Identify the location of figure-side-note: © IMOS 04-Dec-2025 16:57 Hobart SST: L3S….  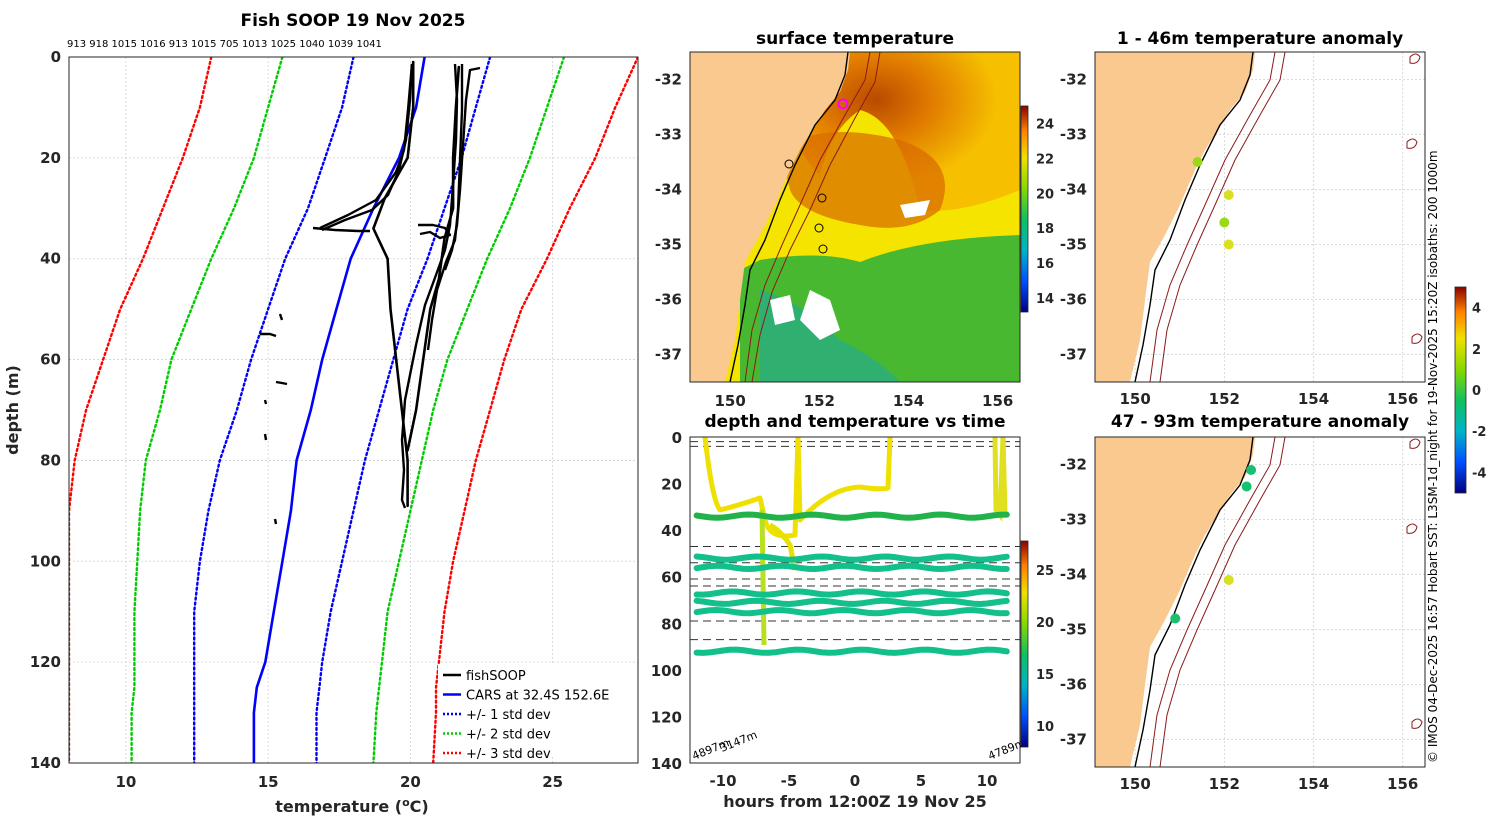
(1433, 456).